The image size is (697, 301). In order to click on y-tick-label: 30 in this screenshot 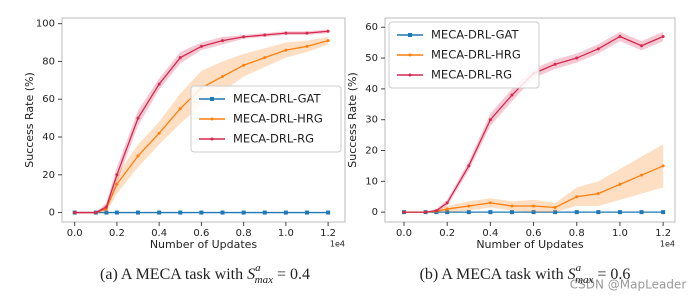, I will do `click(371, 120)`.